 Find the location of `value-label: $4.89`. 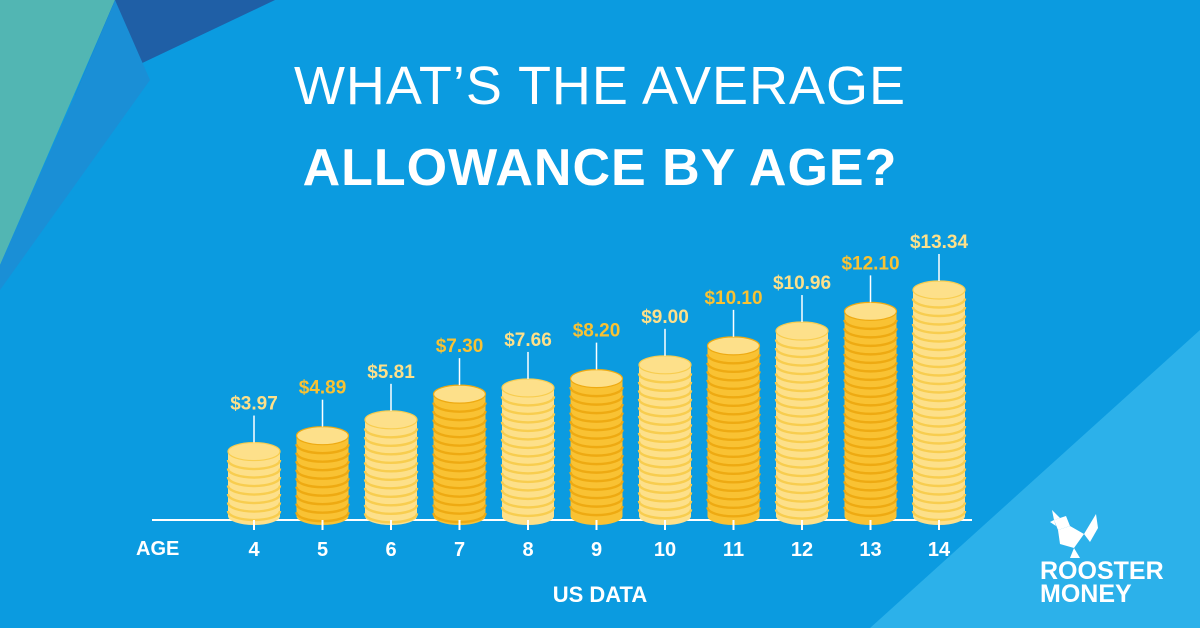

value-label: $4.89 is located at coordinates (323, 388).